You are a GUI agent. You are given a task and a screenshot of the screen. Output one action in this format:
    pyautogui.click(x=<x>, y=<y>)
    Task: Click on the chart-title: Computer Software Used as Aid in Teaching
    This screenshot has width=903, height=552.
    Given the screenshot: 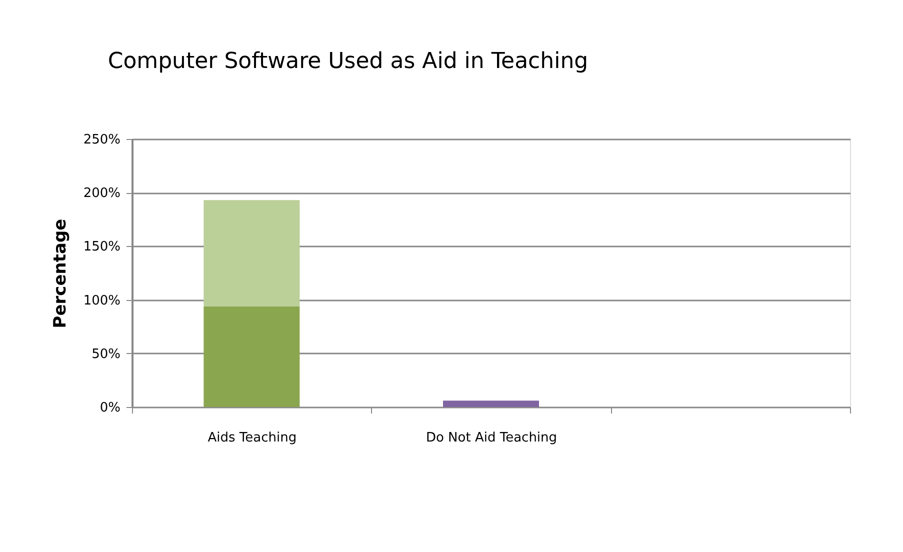 What is the action you would take?
    pyautogui.click(x=348, y=61)
    